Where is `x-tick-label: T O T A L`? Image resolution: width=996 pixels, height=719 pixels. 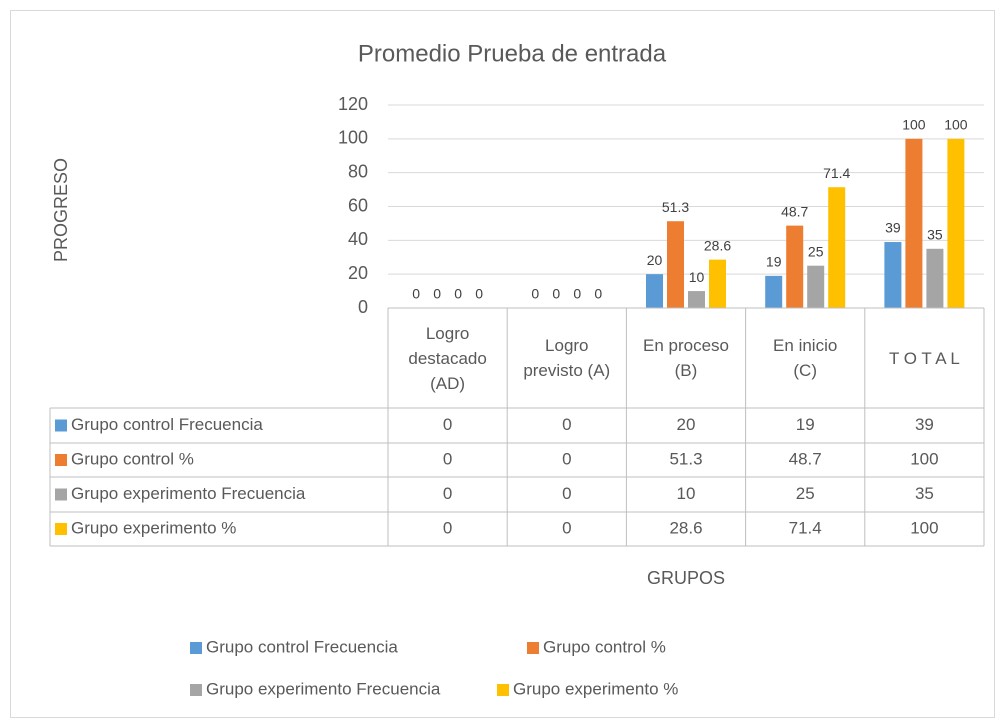 x-tick-label: T O T A L is located at coordinates (924, 358).